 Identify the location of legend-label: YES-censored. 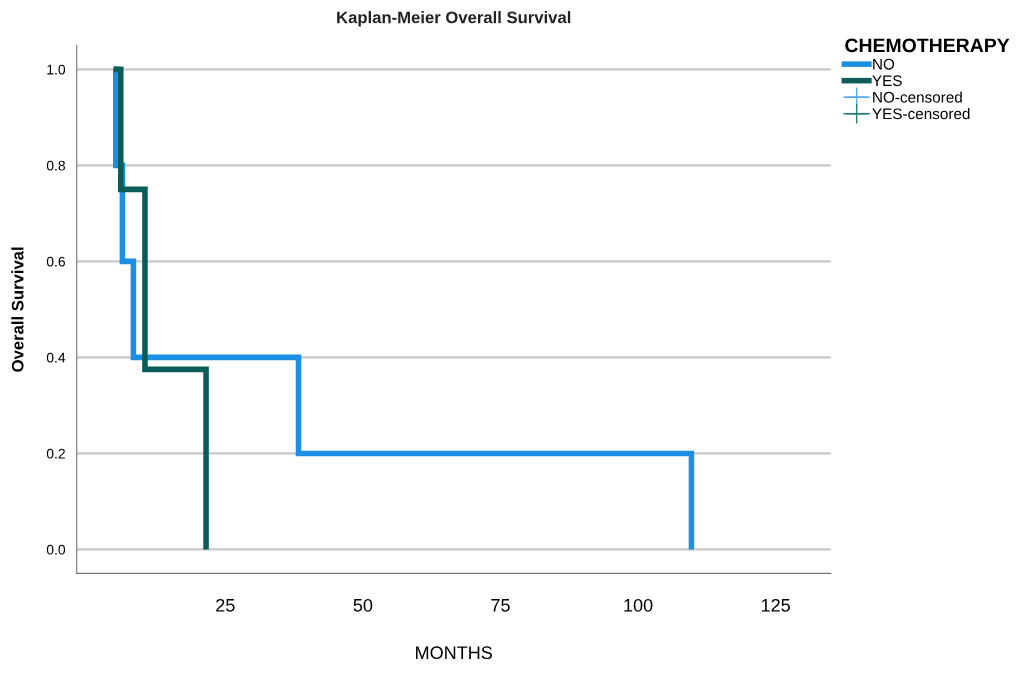
(921, 114).